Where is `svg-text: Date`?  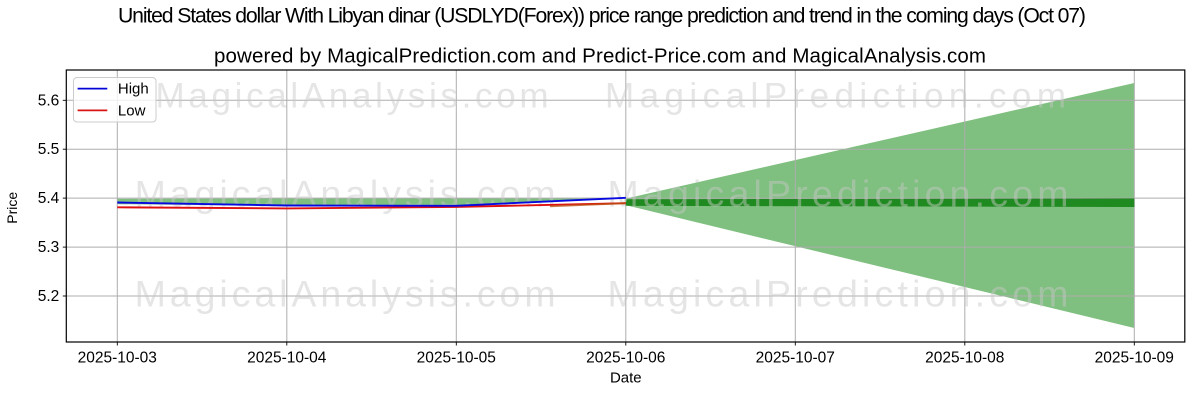 svg-text: Date is located at coordinates (626, 378).